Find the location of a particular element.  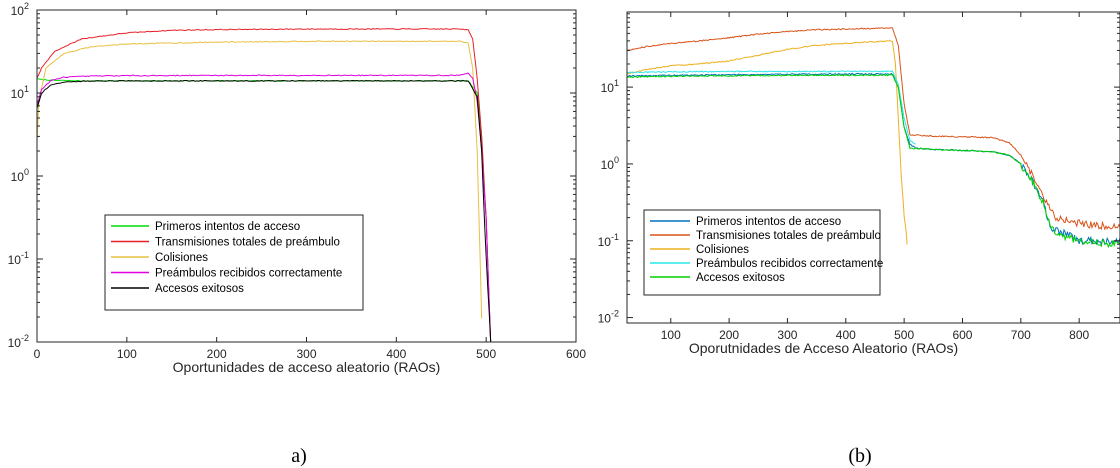

x-tick-label: 0 is located at coordinates (37, 354).